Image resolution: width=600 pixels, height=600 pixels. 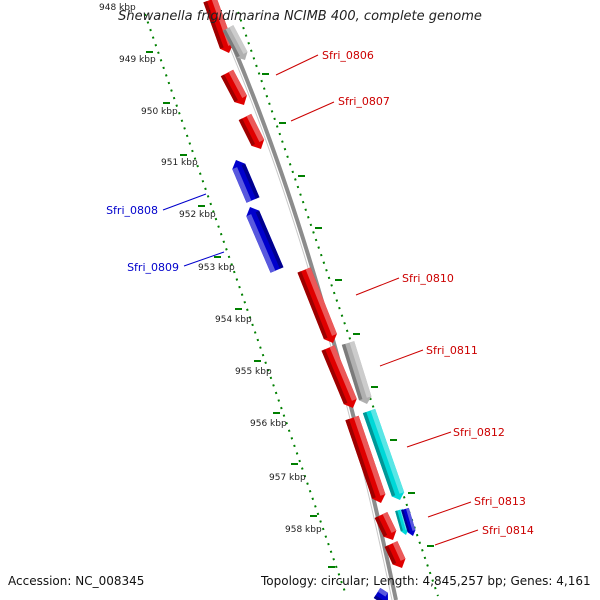 I want to click on kbp-label: 954 kbp, so click(x=233, y=320).